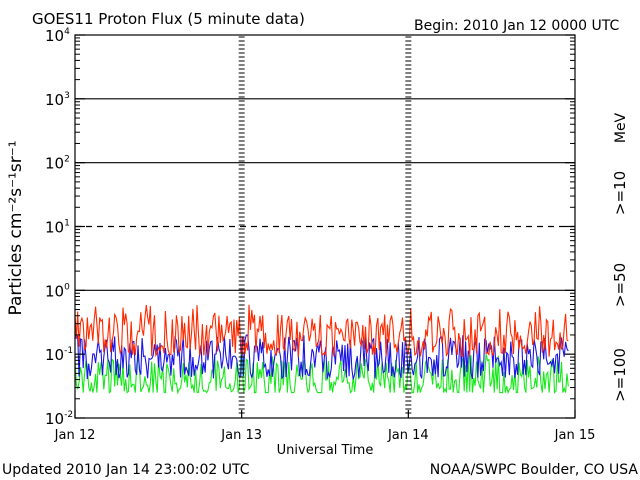  I want to click on data-series, so click(321, 349).